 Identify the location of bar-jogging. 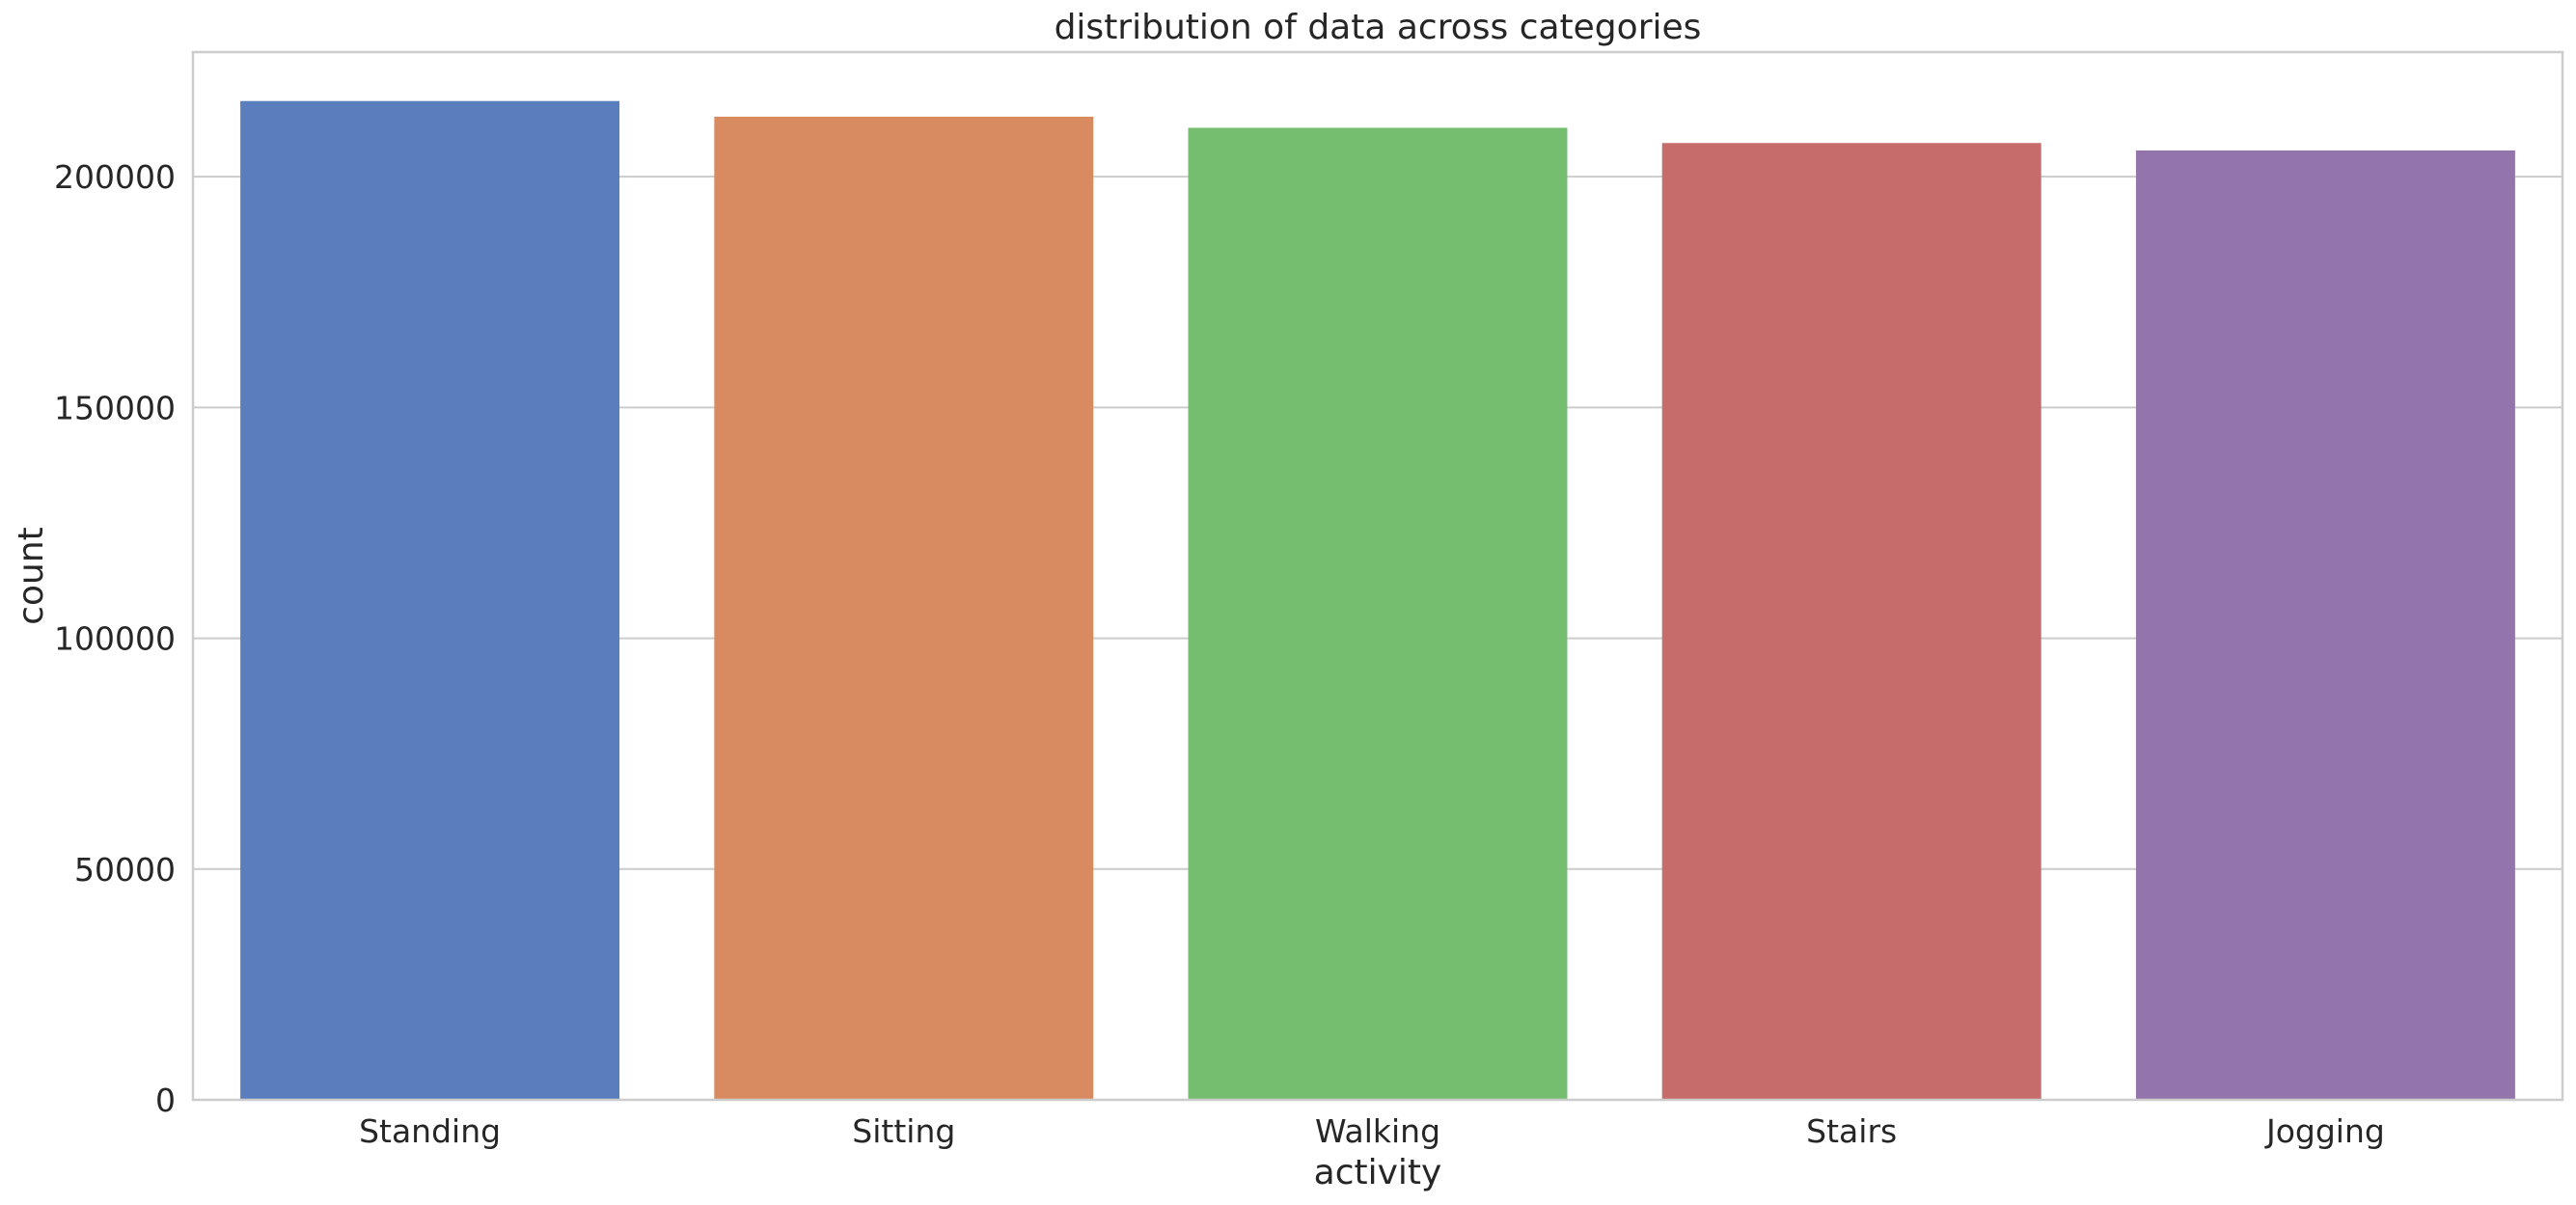
(2325, 625).